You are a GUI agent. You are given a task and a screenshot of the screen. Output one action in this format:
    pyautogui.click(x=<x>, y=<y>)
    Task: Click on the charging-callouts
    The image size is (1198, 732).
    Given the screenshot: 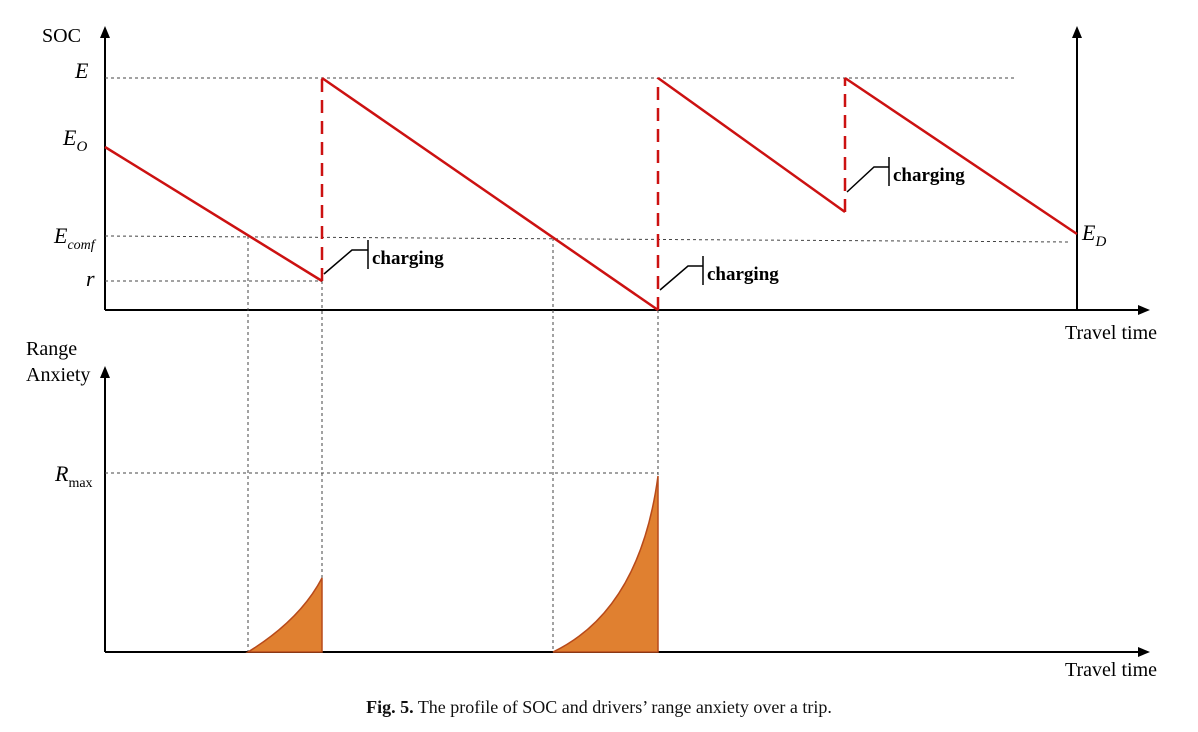 What is the action you would take?
    pyautogui.click(x=606, y=224)
    